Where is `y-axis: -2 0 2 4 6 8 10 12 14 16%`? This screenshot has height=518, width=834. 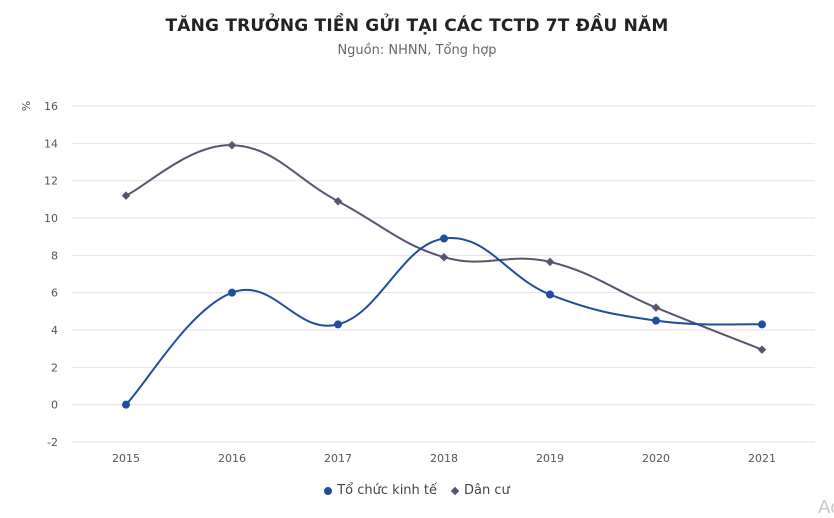 y-axis: -2 0 2 4 6 8 10 12 14 16% is located at coordinates (39, 274).